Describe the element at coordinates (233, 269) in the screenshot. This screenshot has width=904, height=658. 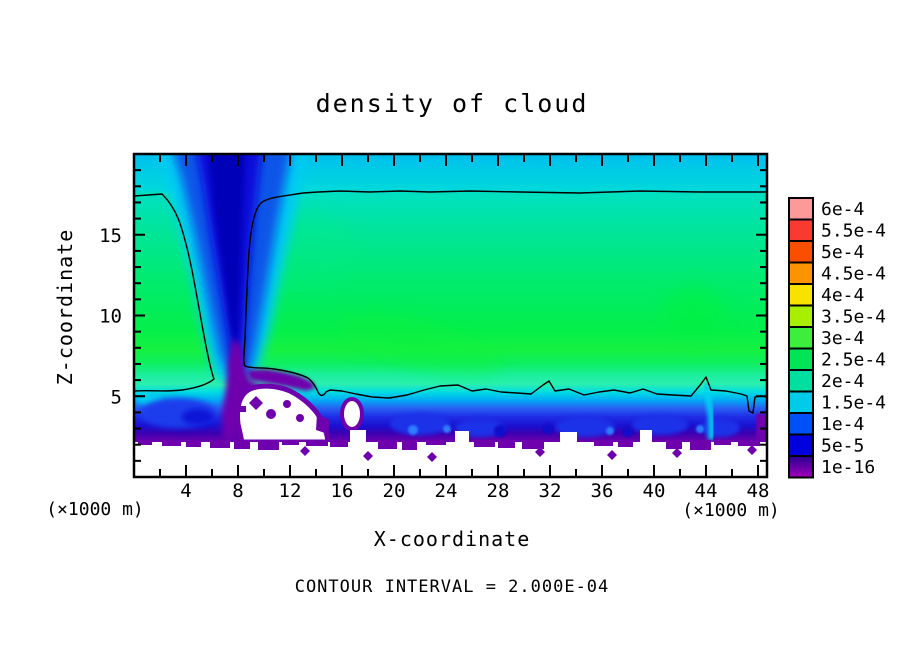
I see `downdraft-plume` at that location.